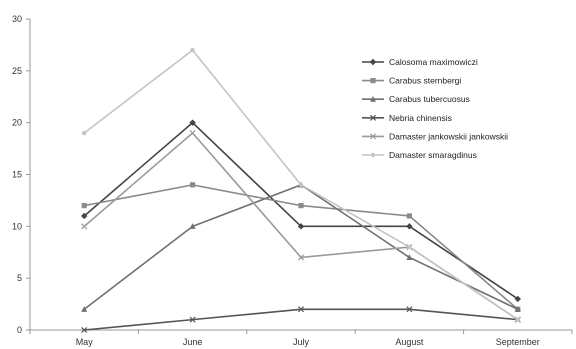 The width and height of the screenshot is (576, 349). I want to click on x-tick-label: July, so click(301, 342).